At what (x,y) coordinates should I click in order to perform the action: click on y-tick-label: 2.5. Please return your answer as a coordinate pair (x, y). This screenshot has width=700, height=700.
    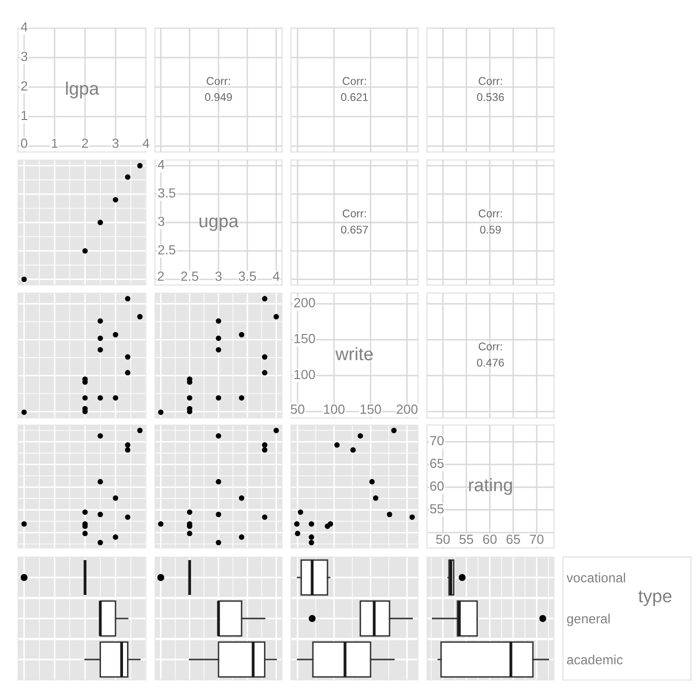
    Looking at the image, I should click on (167, 249).